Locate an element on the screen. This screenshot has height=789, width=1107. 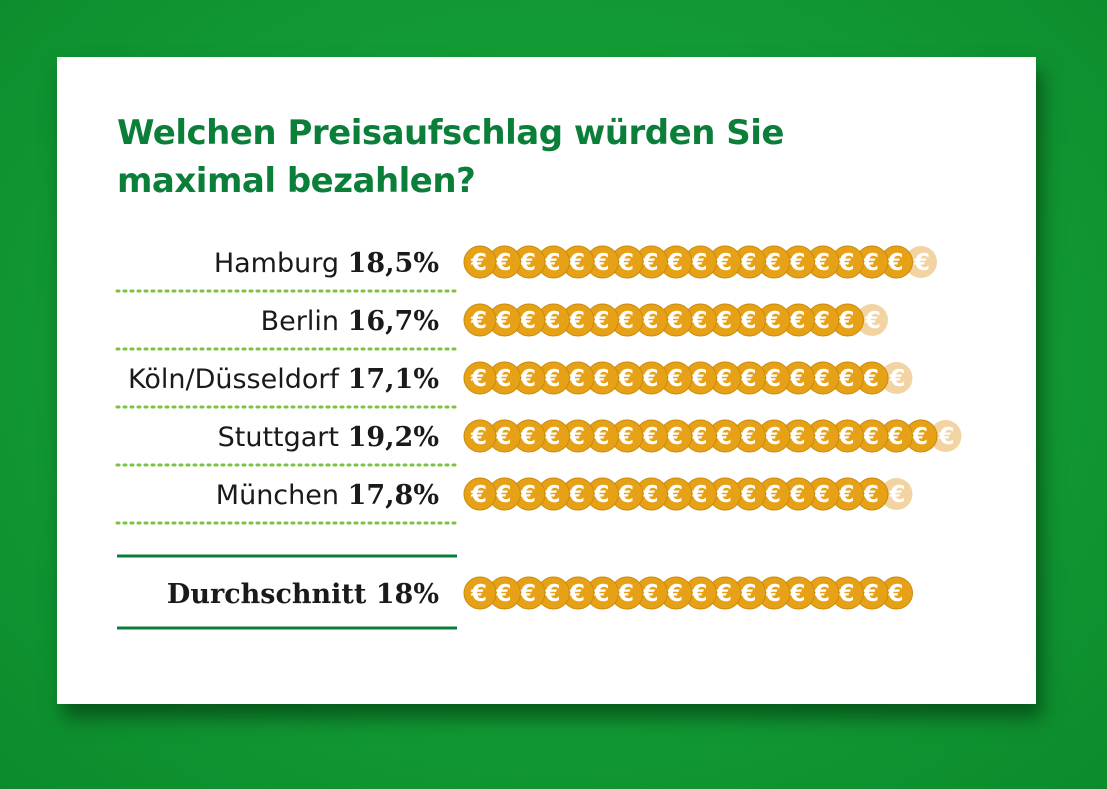
bar-münchen-label: München 17,8% is located at coordinates (327, 495).